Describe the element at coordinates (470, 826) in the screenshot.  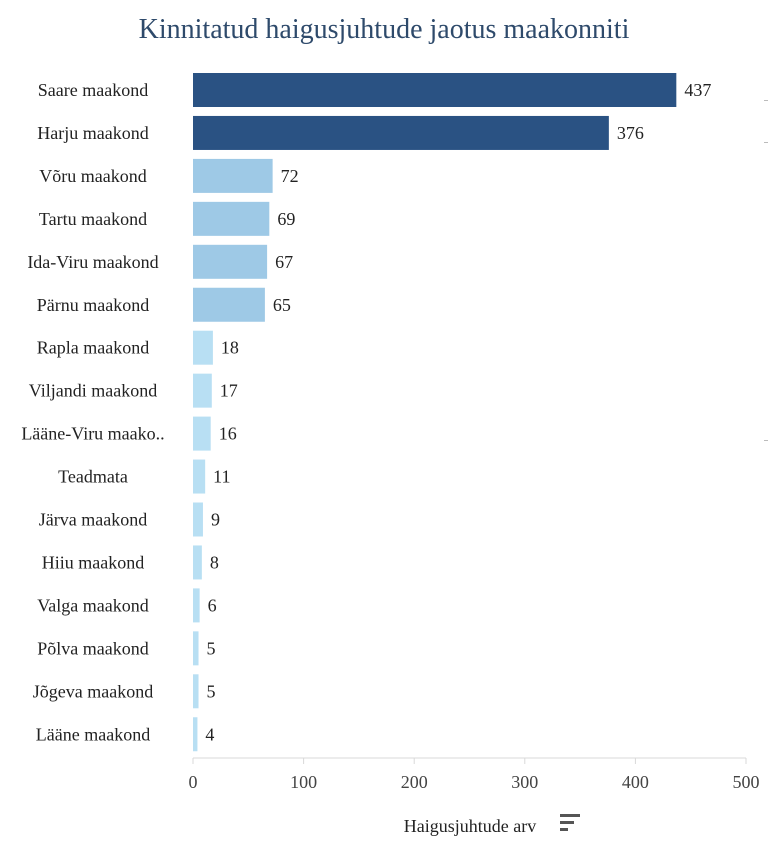
I see `x-axis-title: Haigusjuhtude arv` at that location.